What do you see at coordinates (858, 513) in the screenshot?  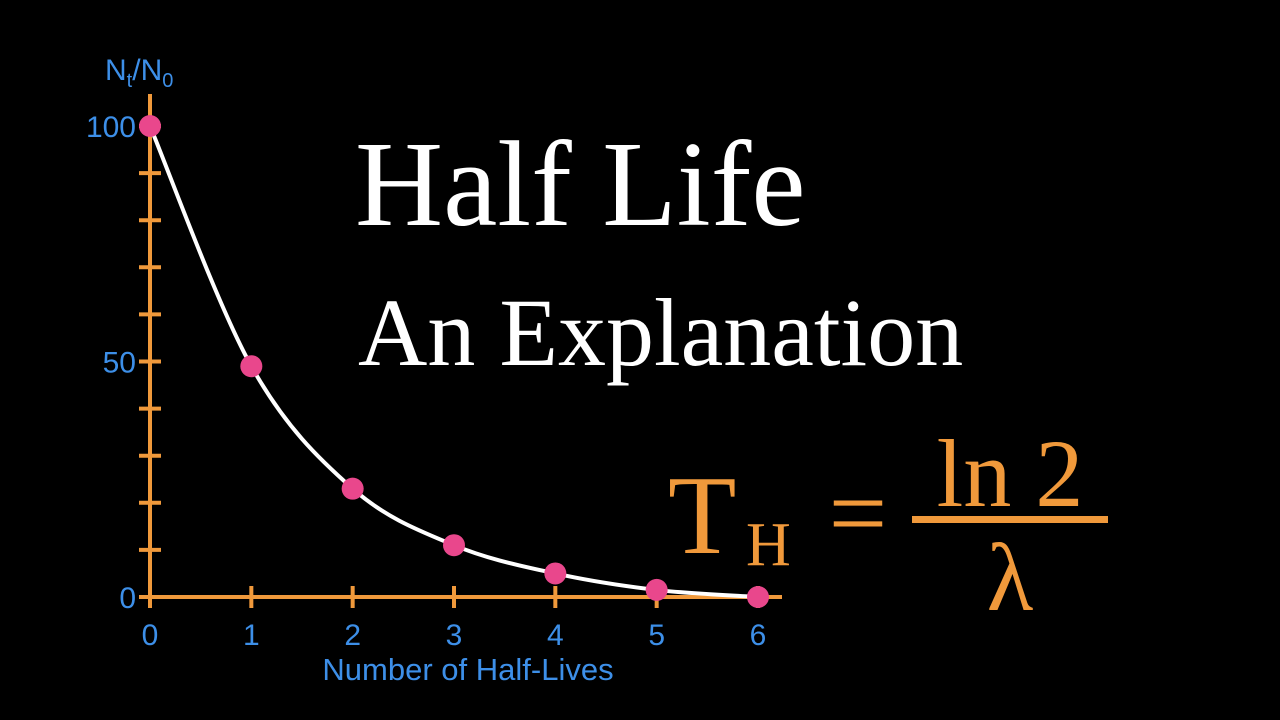 I see `formula-equals: =` at bounding box center [858, 513].